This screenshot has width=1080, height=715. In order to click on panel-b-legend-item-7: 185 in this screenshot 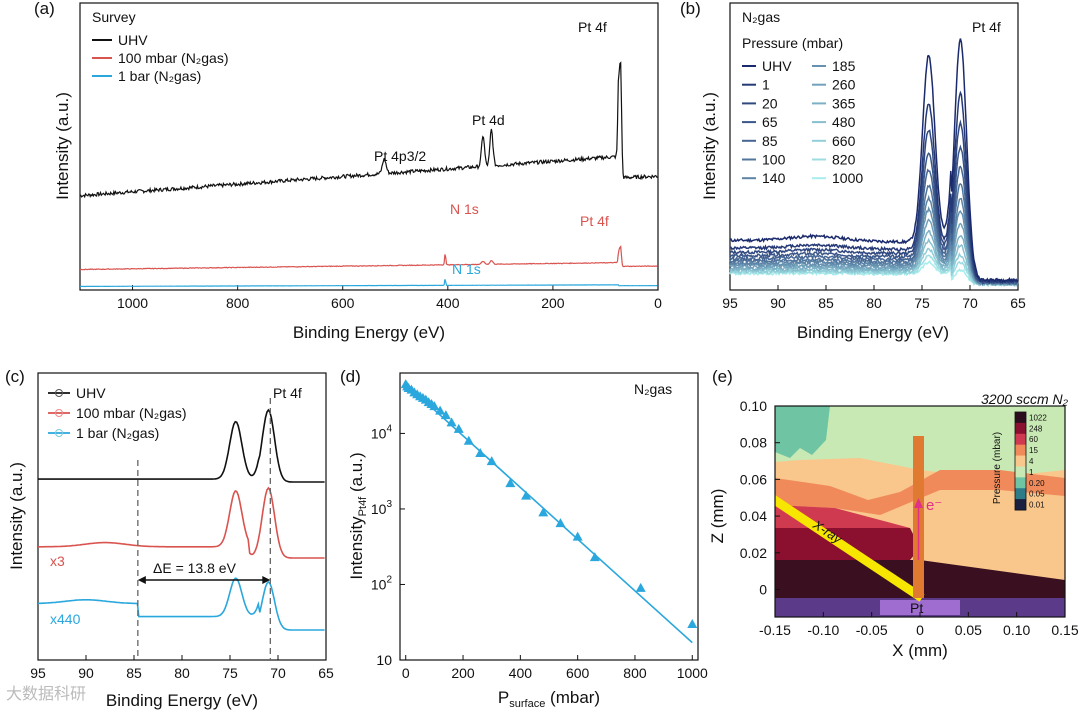, I will do `click(844, 66)`.